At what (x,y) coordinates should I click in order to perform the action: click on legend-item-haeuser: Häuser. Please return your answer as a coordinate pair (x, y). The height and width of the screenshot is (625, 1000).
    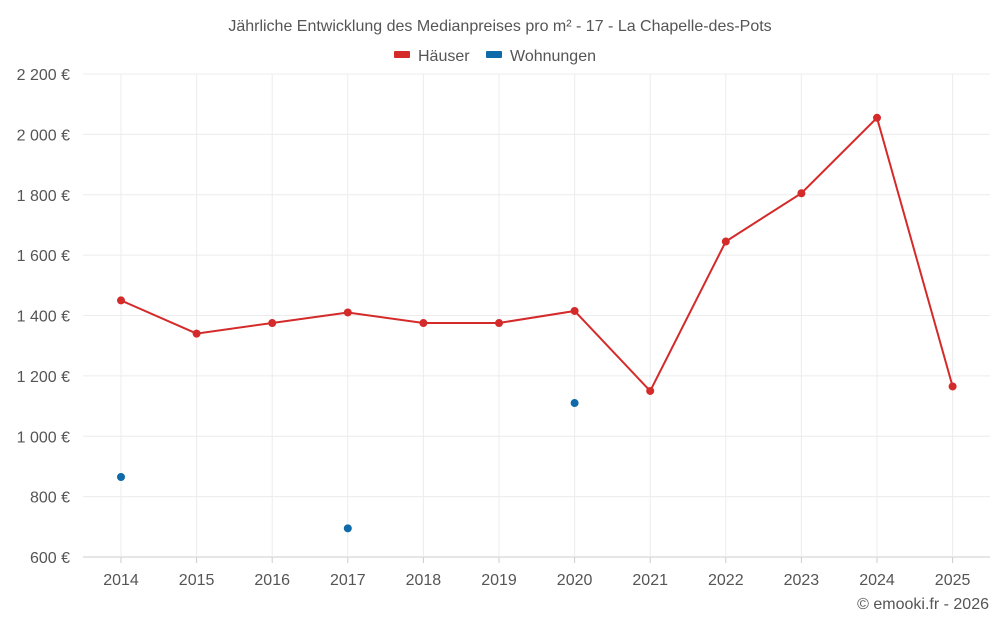
    Looking at the image, I should click on (432, 56).